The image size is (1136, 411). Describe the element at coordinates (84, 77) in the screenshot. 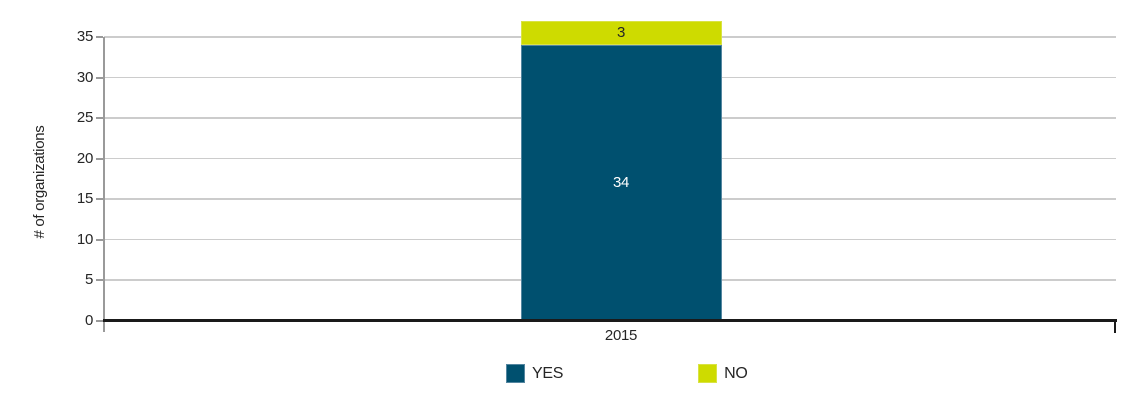

I see `y-axis-tick-label: 30` at that location.